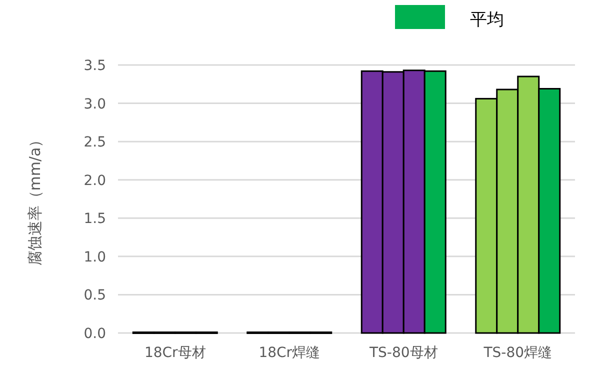 This screenshot has height=379, width=600. What do you see at coordinates (95, 142) in the screenshot?
I see `y-tick-label: 2.5` at bounding box center [95, 142].